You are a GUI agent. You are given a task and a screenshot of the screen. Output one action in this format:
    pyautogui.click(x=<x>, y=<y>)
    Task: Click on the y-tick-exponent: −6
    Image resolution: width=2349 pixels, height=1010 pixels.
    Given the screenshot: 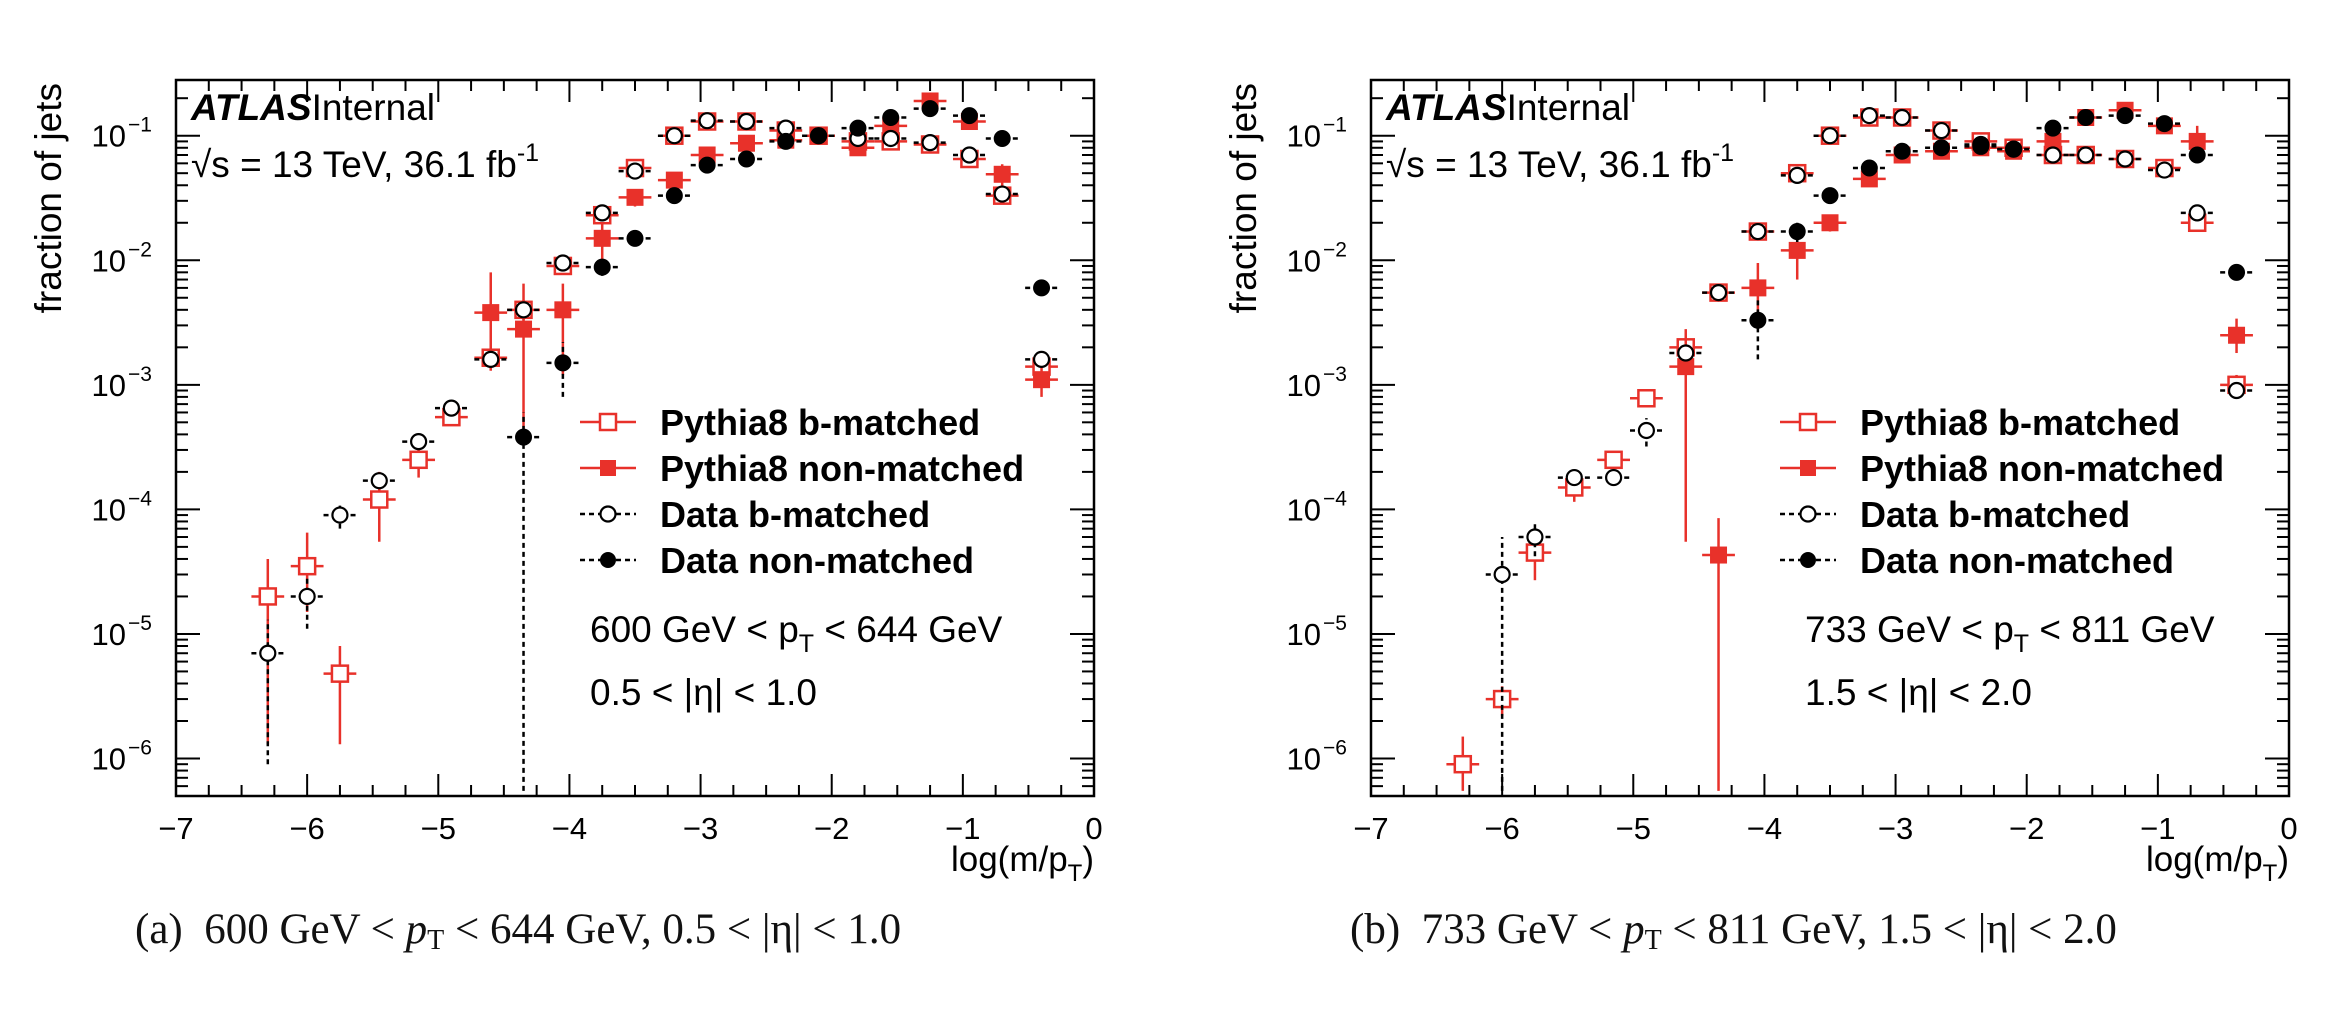 What is the action you would take?
    pyautogui.click(x=140, y=748)
    